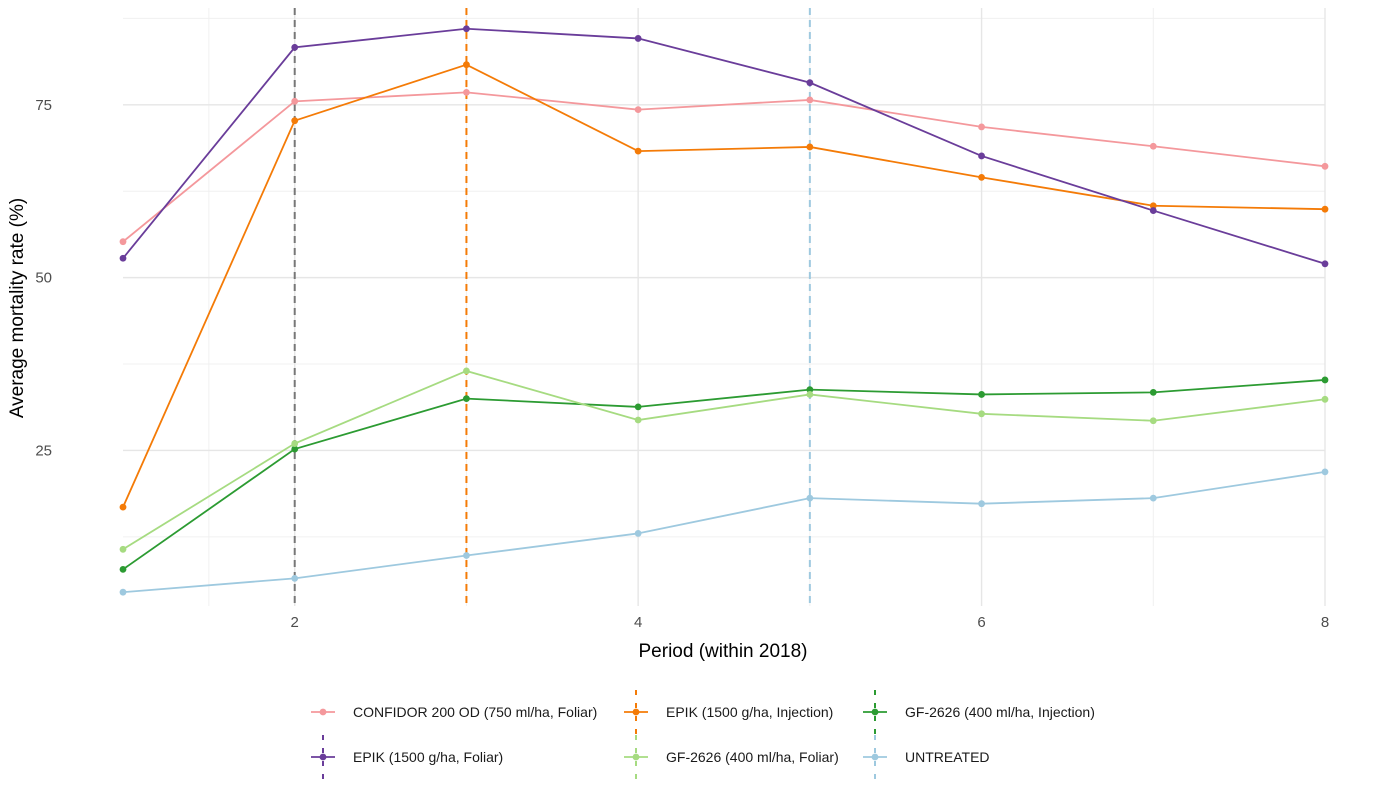 This screenshot has height=793, width=1384. What do you see at coordinates (428, 757) in the screenshot?
I see `legend-label: EPIK (1500 g/ha, Foliar)` at bounding box center [428, 757].